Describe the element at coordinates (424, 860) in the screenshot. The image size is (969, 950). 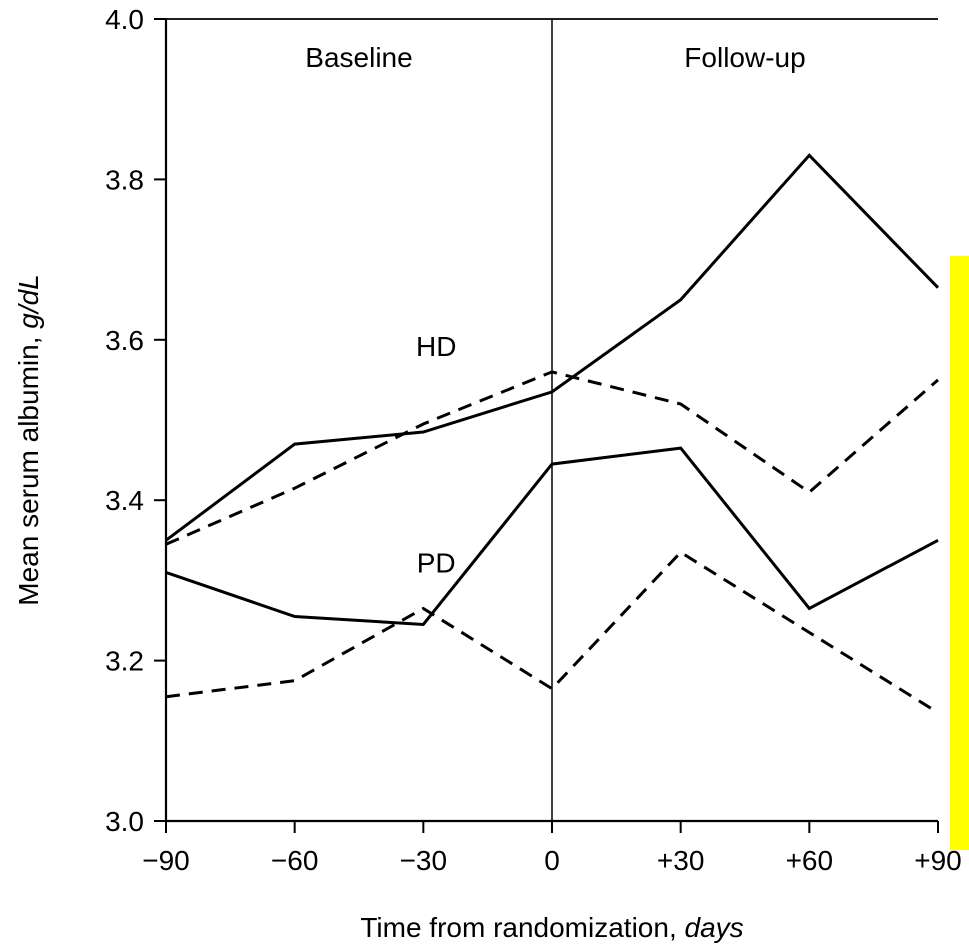
I see `x-tick-label: −30` at that location.